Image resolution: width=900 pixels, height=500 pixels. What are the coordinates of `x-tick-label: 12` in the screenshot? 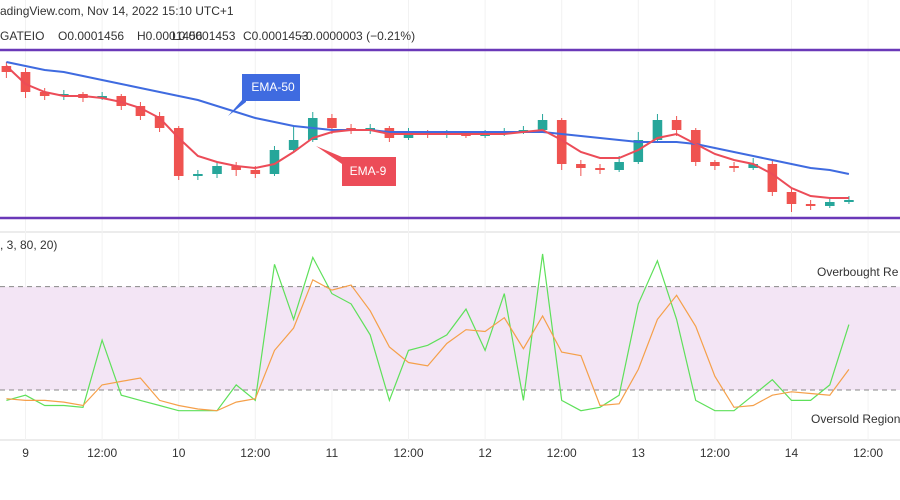 It's located at (485, 453).